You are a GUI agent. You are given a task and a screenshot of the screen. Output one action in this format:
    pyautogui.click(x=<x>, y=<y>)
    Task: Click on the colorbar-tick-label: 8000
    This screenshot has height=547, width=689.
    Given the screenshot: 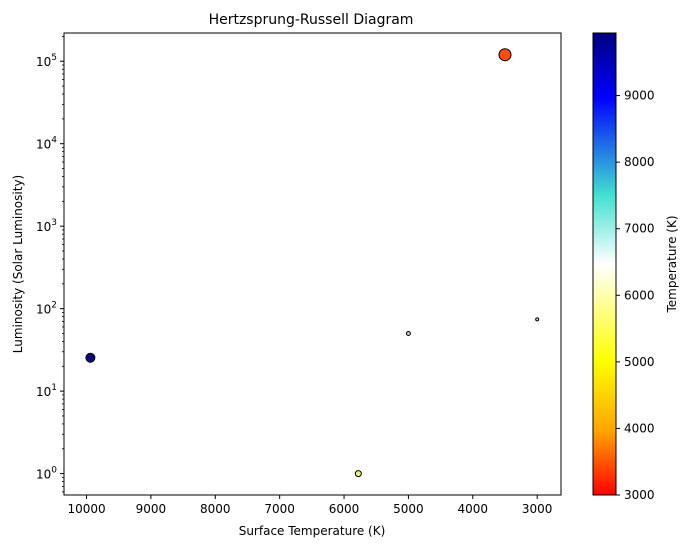 What is the action you would take?
    pyautogui.click(x=639, y=162)
    